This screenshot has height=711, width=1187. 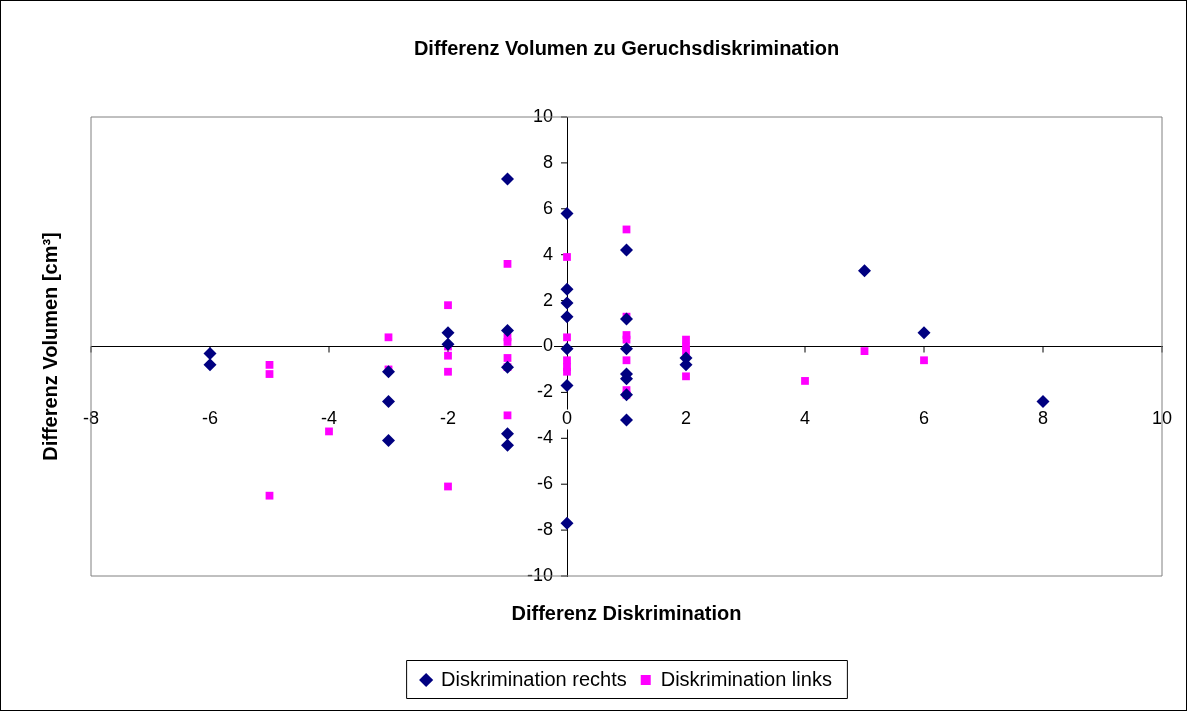 I want to click on y-axis-title: Differenz Volumen [cm³], so click(x=49, y=346).